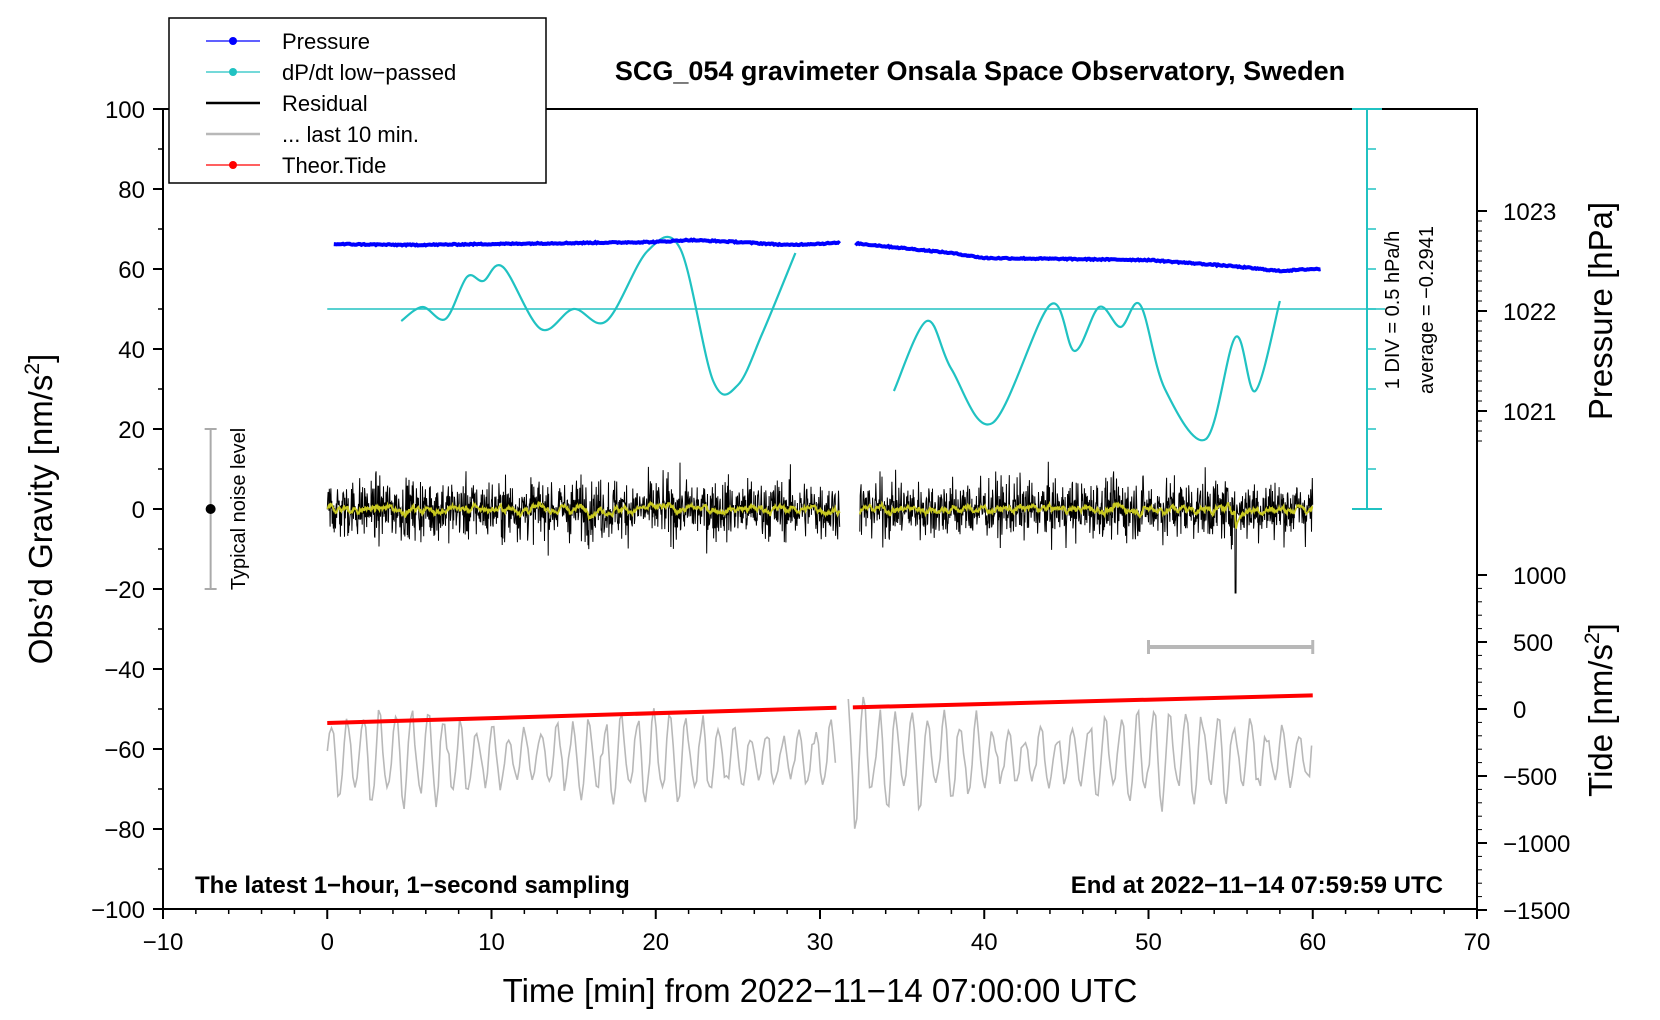 This screenshot has width=1660, height=1020. What do you see at coordinates (820, 990) in the screenshot?
I see `x-axis-label: Time [min] from 2022−11−14 07:00:00 UTC` at bounding box center [820, 990].